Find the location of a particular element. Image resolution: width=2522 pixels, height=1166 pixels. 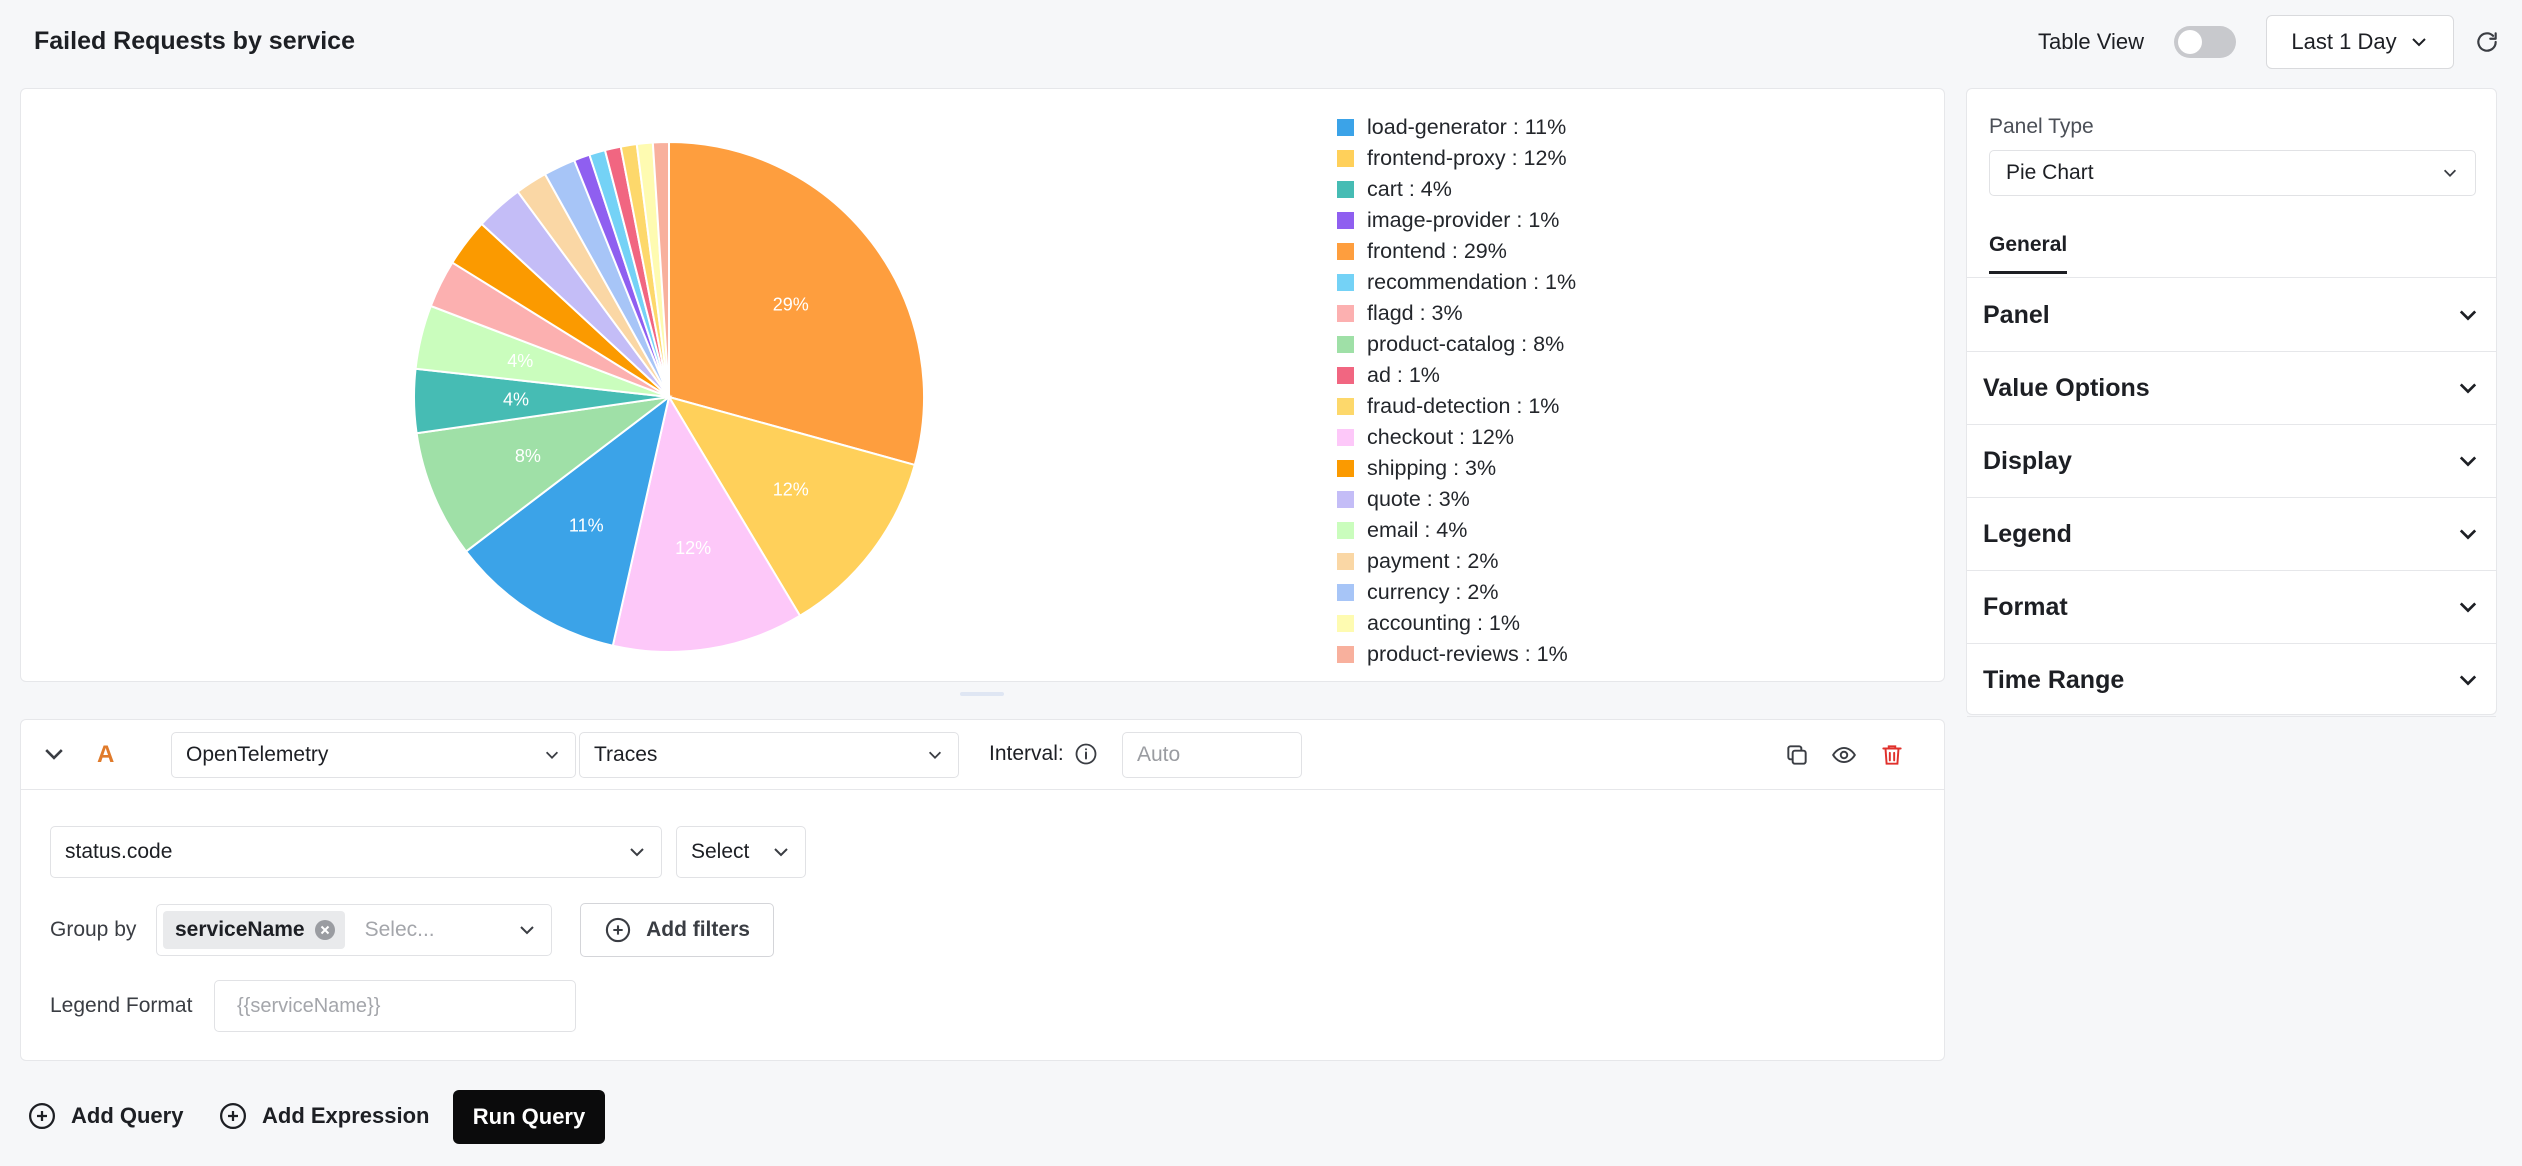

interval-label: Interval: is located at coordinates (1026, 753).